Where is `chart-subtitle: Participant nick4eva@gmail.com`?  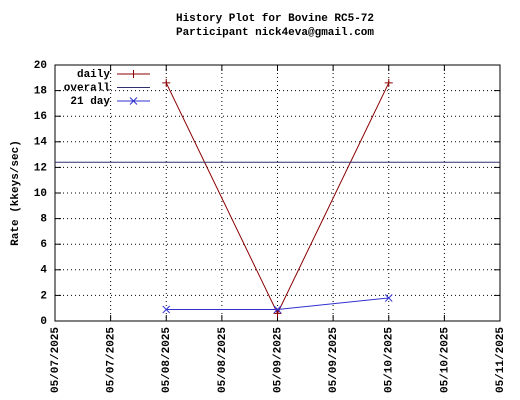 chart-subtitle: Participant nick4eva@gmail.com is located at coordinates (275, 33).